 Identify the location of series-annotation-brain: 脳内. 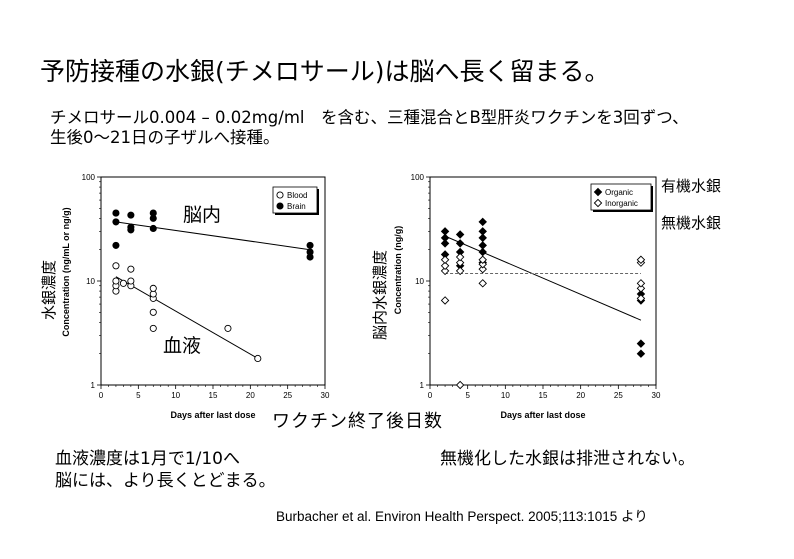
(202, 215).